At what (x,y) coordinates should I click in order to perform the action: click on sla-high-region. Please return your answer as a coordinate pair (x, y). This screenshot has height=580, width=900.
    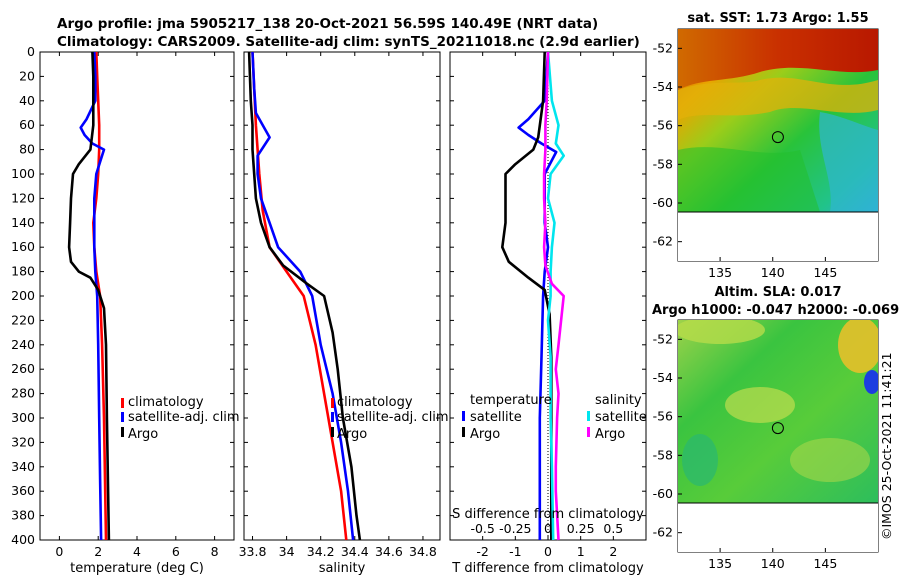
    Looking at the image, I should click on (858, 346).